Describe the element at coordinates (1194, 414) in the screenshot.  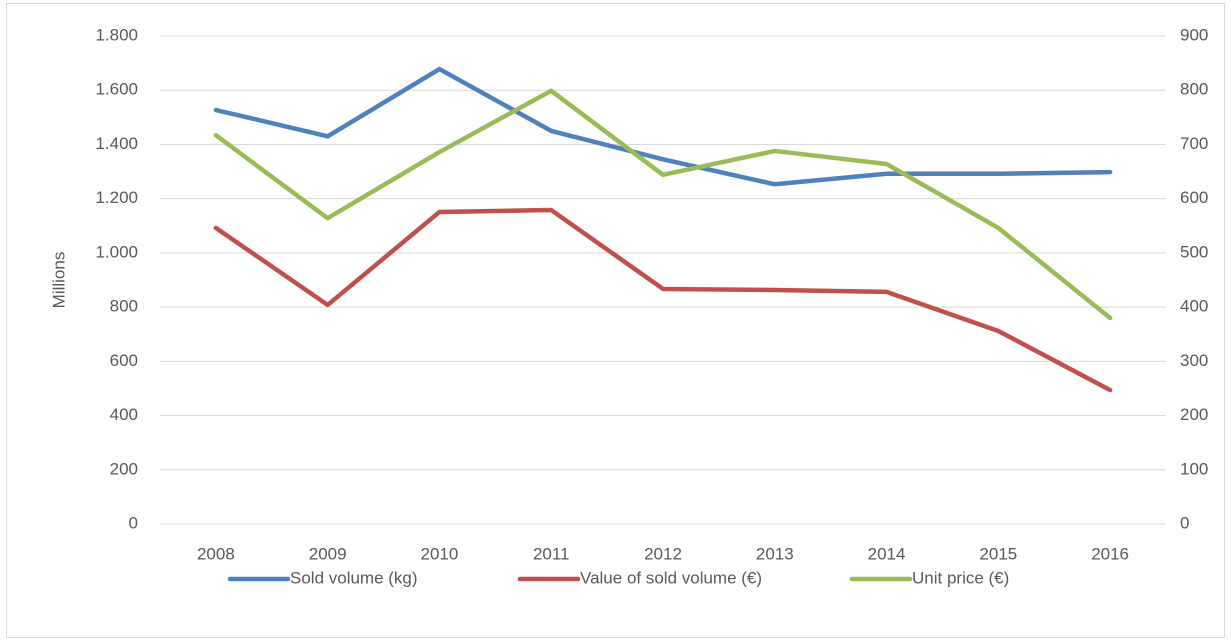
I see `y2-tick-label: 200` at that location.